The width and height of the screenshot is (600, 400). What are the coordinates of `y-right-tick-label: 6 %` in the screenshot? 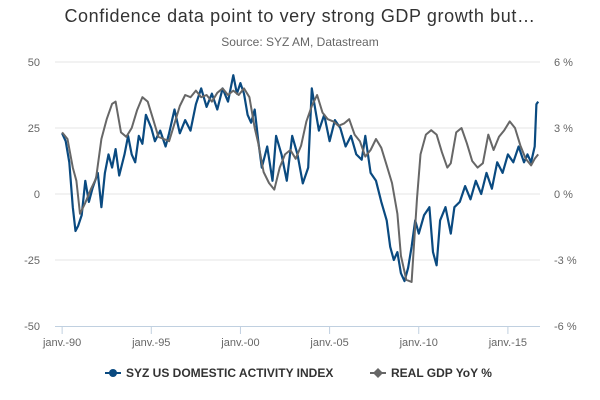 It's located at (563, 63).